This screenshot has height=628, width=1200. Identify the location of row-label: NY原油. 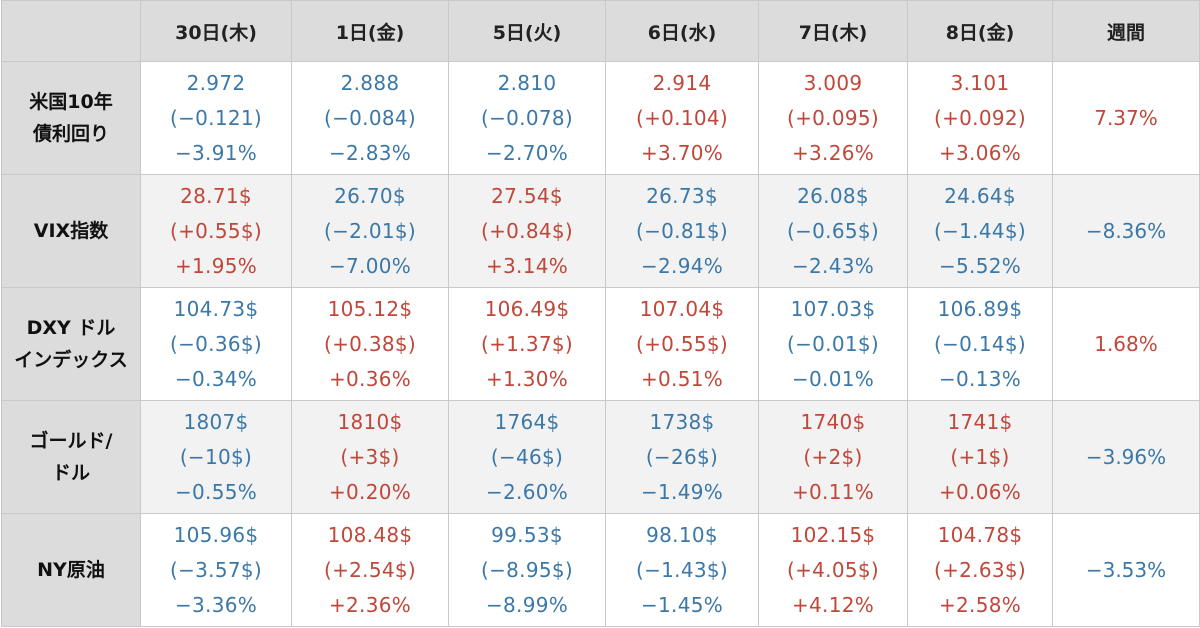
(71, 570).